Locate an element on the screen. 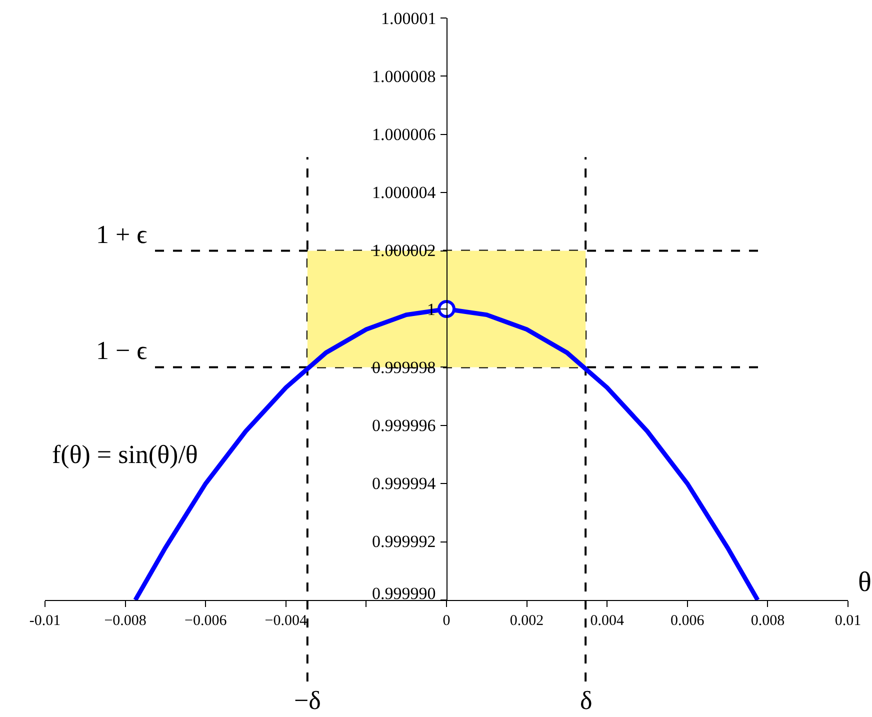  x-tick-label: -0.01 is located at coordinates (45, 621).